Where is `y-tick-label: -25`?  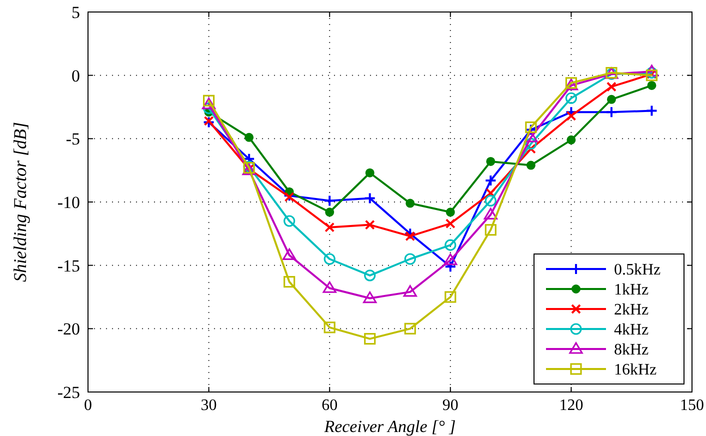 y-tick-label: -25 is located at coordinates (68, 392).